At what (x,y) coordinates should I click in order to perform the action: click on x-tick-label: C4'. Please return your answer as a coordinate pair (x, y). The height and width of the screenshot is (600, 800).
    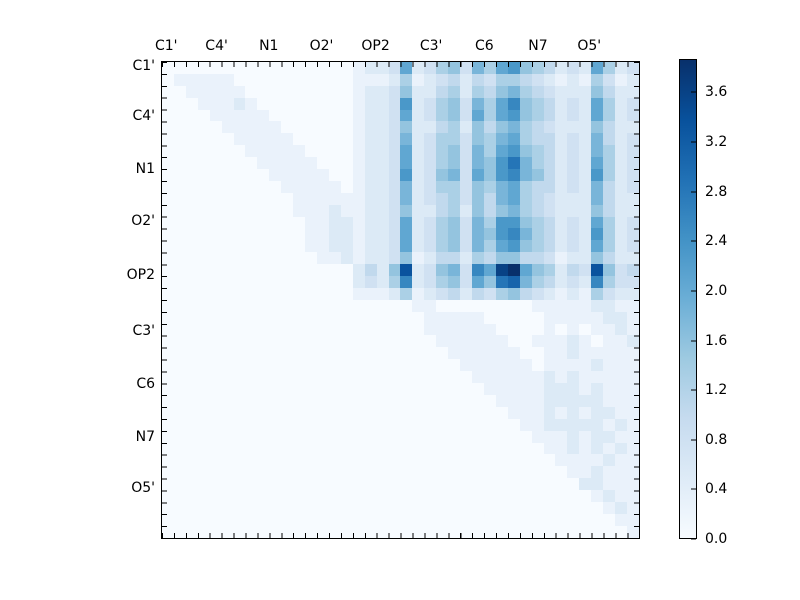
    Looking at the image, I should click on (216, 46).